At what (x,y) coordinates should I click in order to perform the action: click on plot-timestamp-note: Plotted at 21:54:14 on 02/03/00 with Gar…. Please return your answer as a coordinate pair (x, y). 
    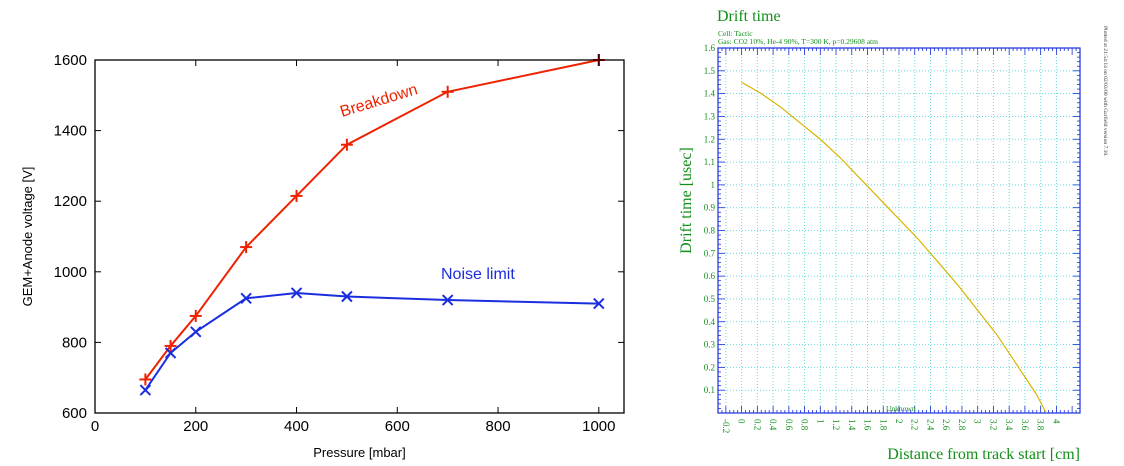
    Looking at the image, I should click on (1105, 91).